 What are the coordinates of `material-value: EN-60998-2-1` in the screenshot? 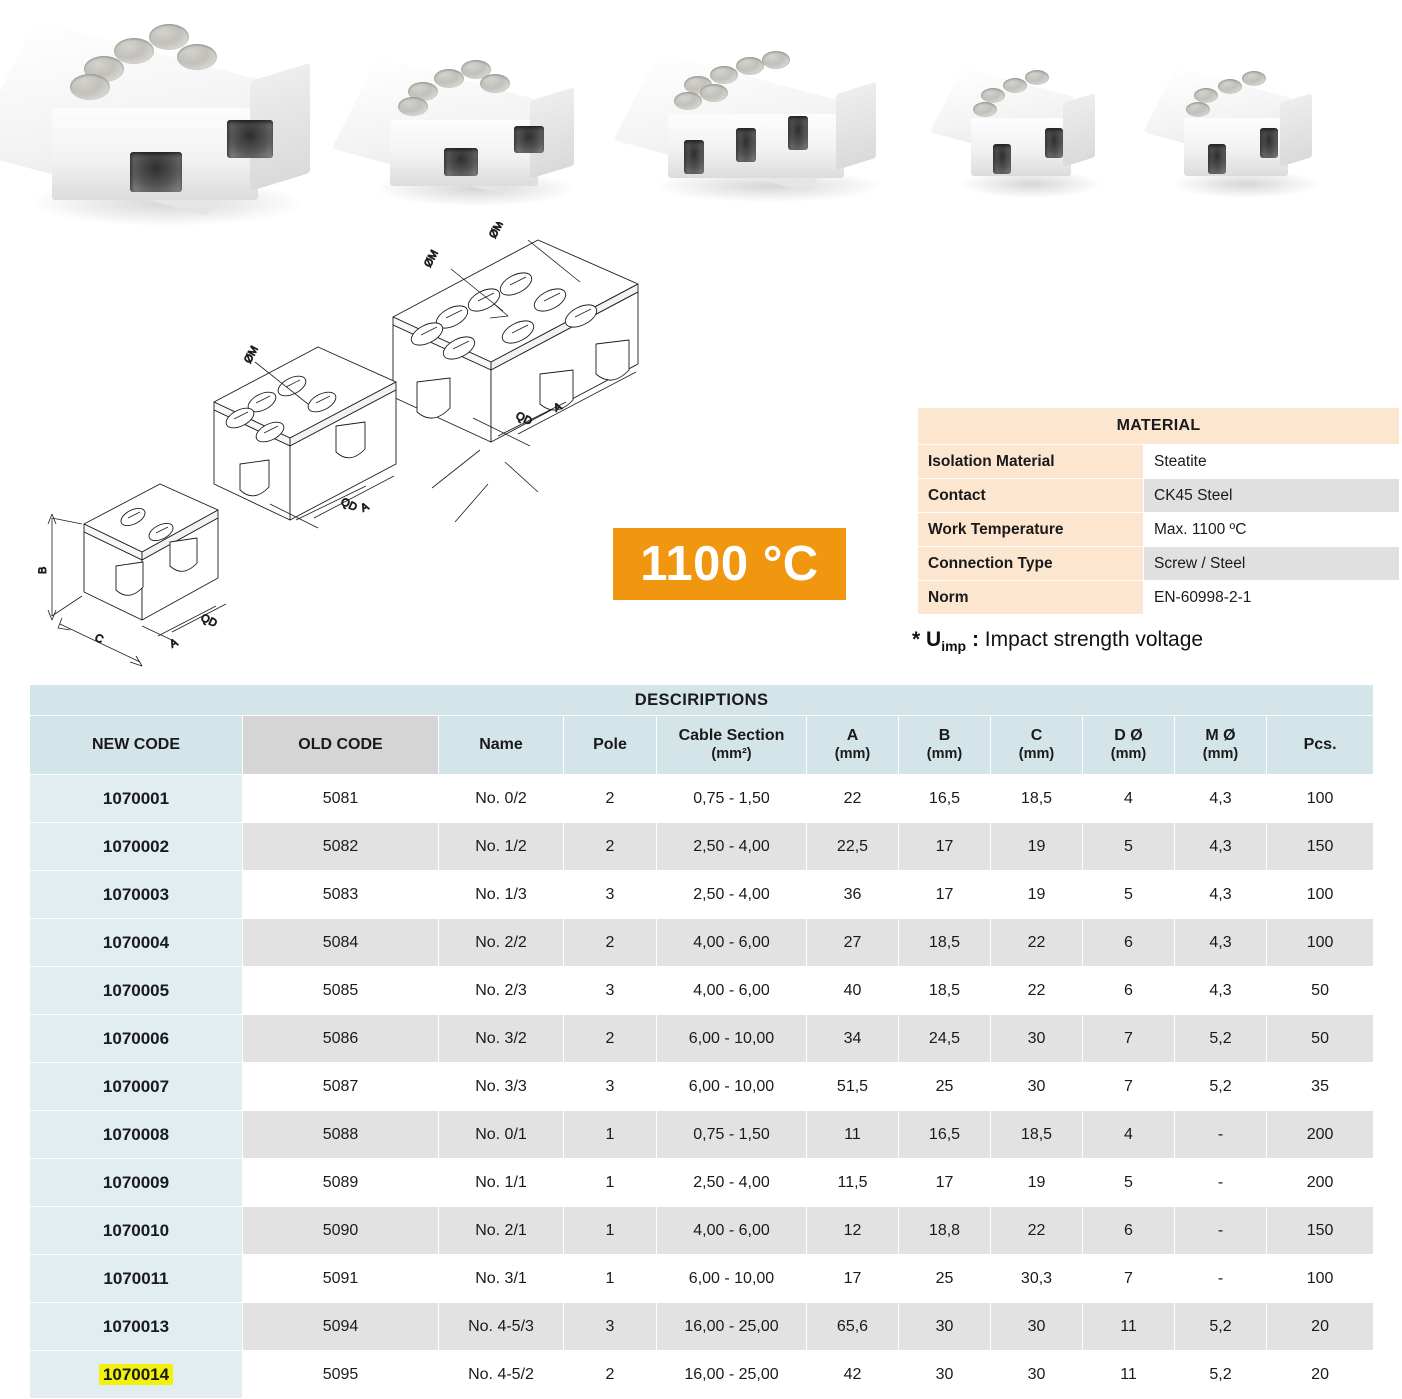 It's located at (1271, 597).